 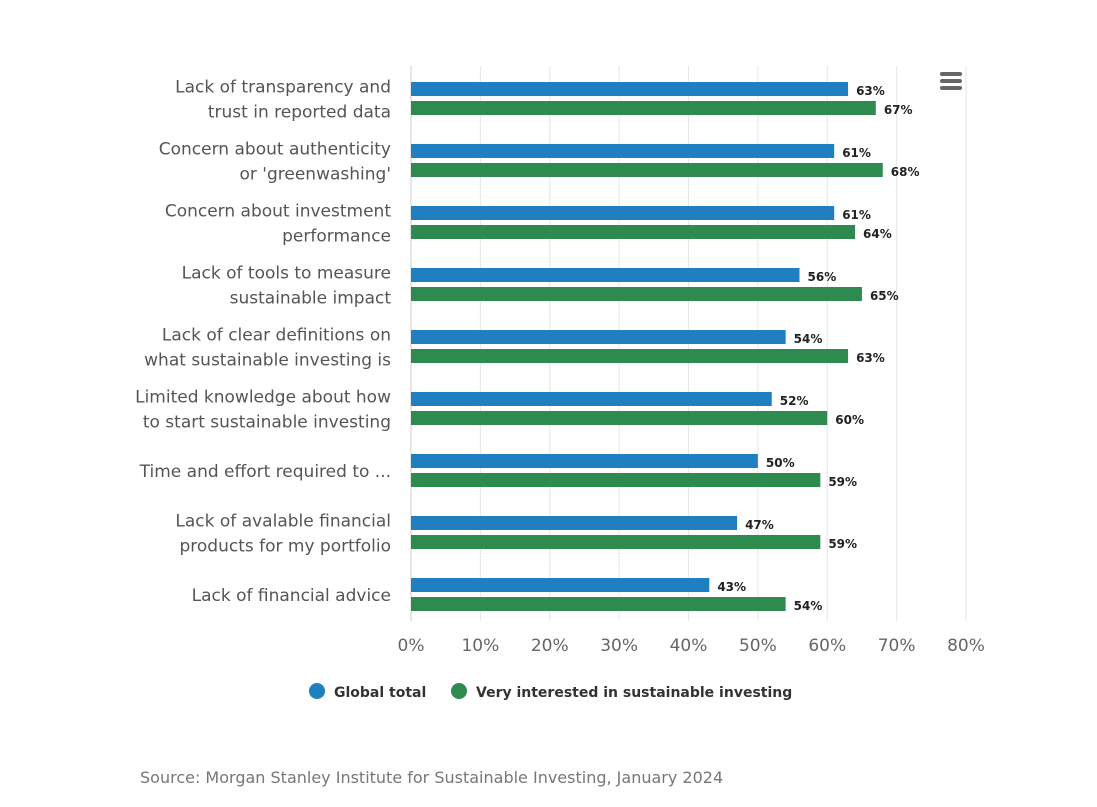 What do you see at coordinates (336, 237) in the screenshot?
I see `category-label: performance` at bounding box center [336, 237].